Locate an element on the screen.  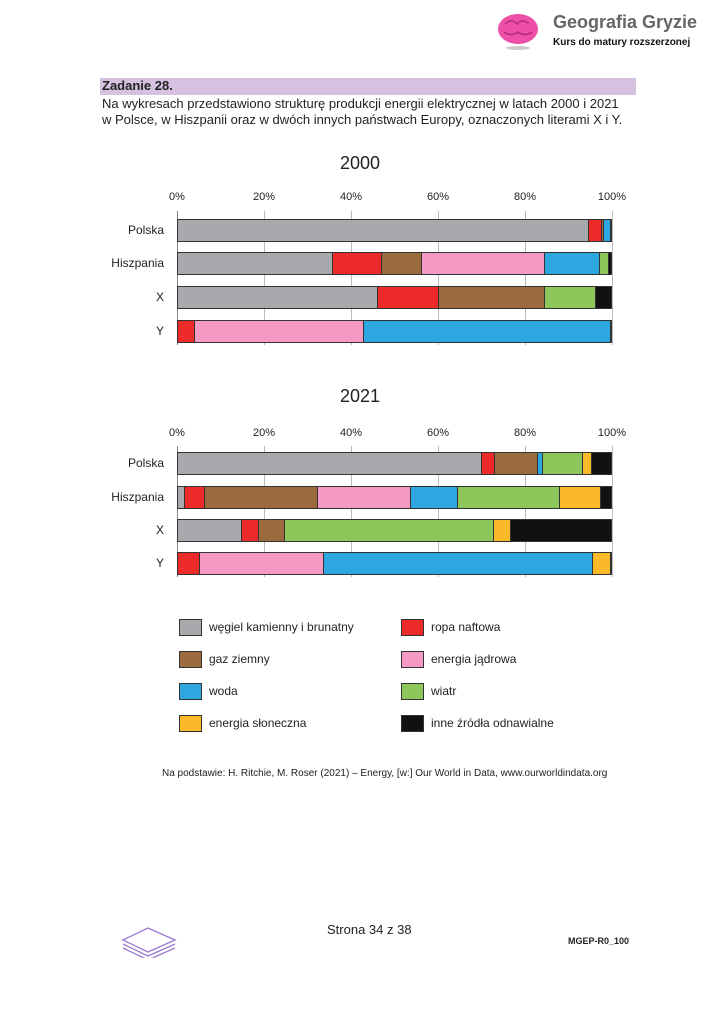
task-header-bar is located at coordinates (368, 86).